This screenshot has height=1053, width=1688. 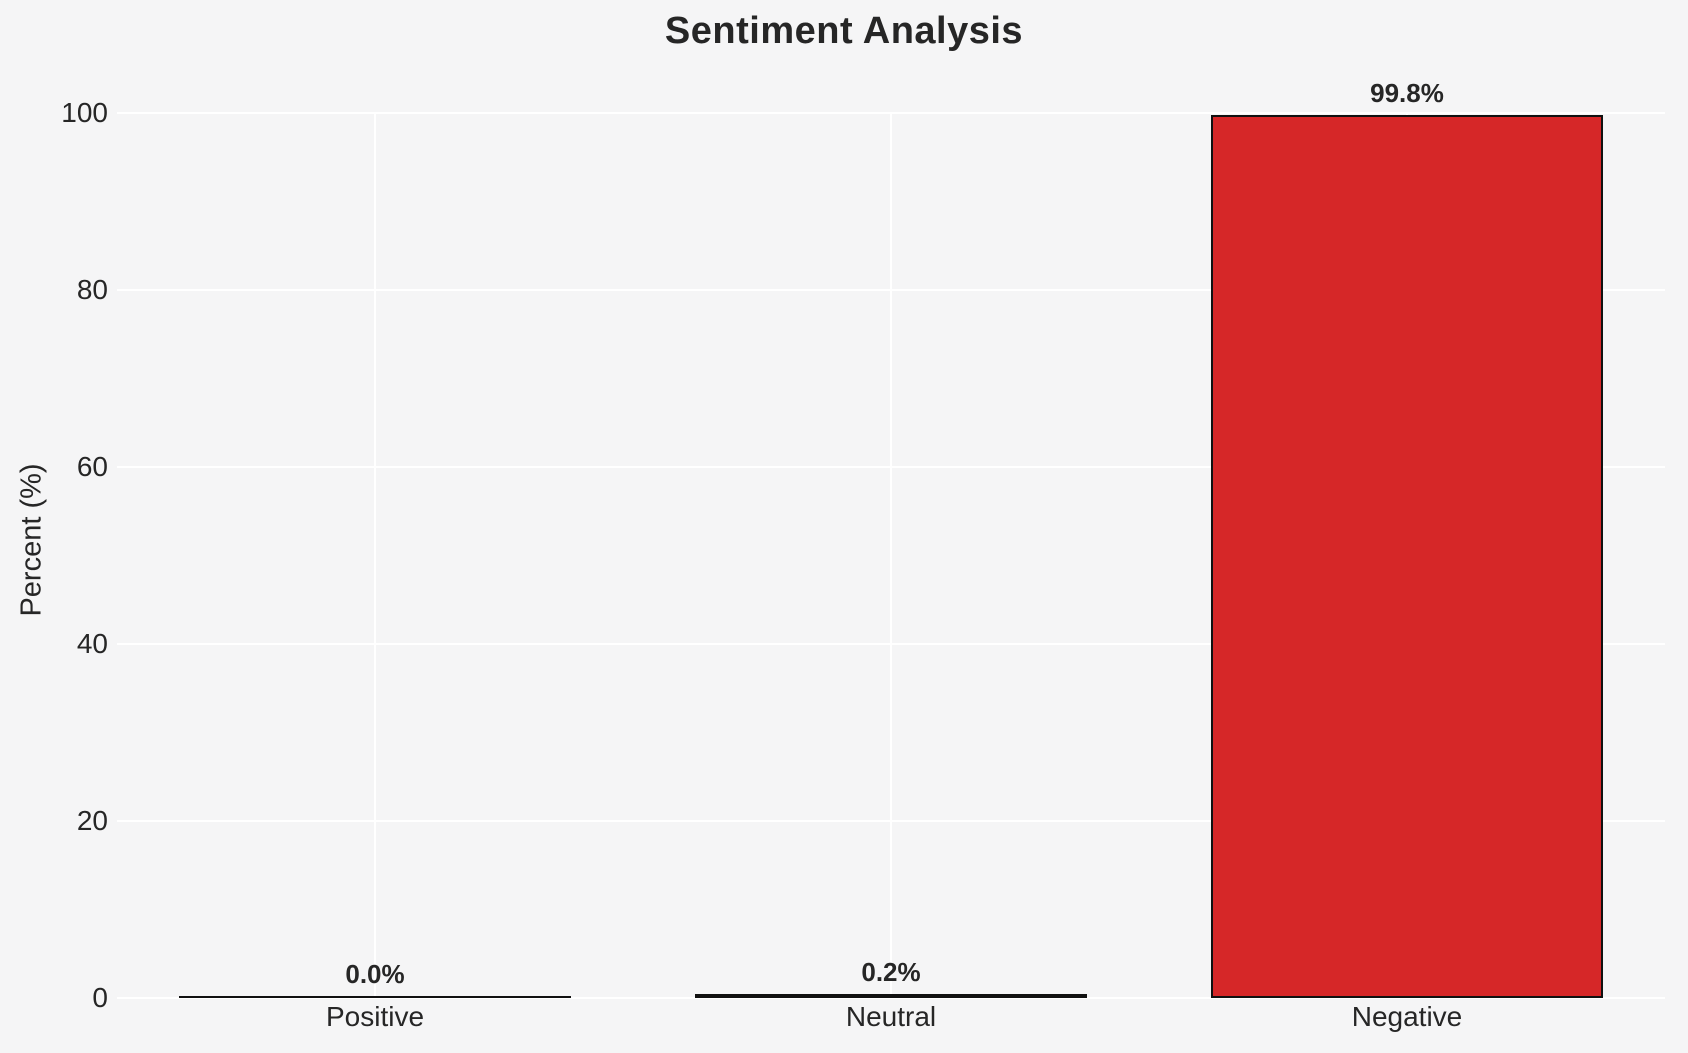 I want to click on y-tick-label: 100, so click(x=84, y=112).